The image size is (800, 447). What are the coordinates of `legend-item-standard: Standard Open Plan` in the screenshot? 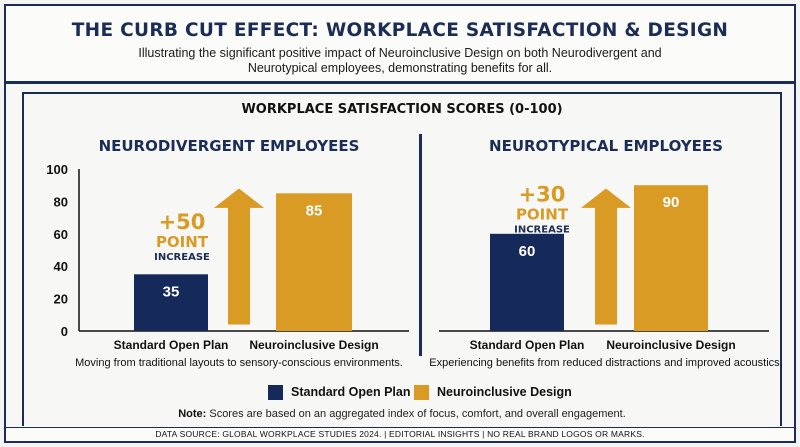 It's located at (339, 392).